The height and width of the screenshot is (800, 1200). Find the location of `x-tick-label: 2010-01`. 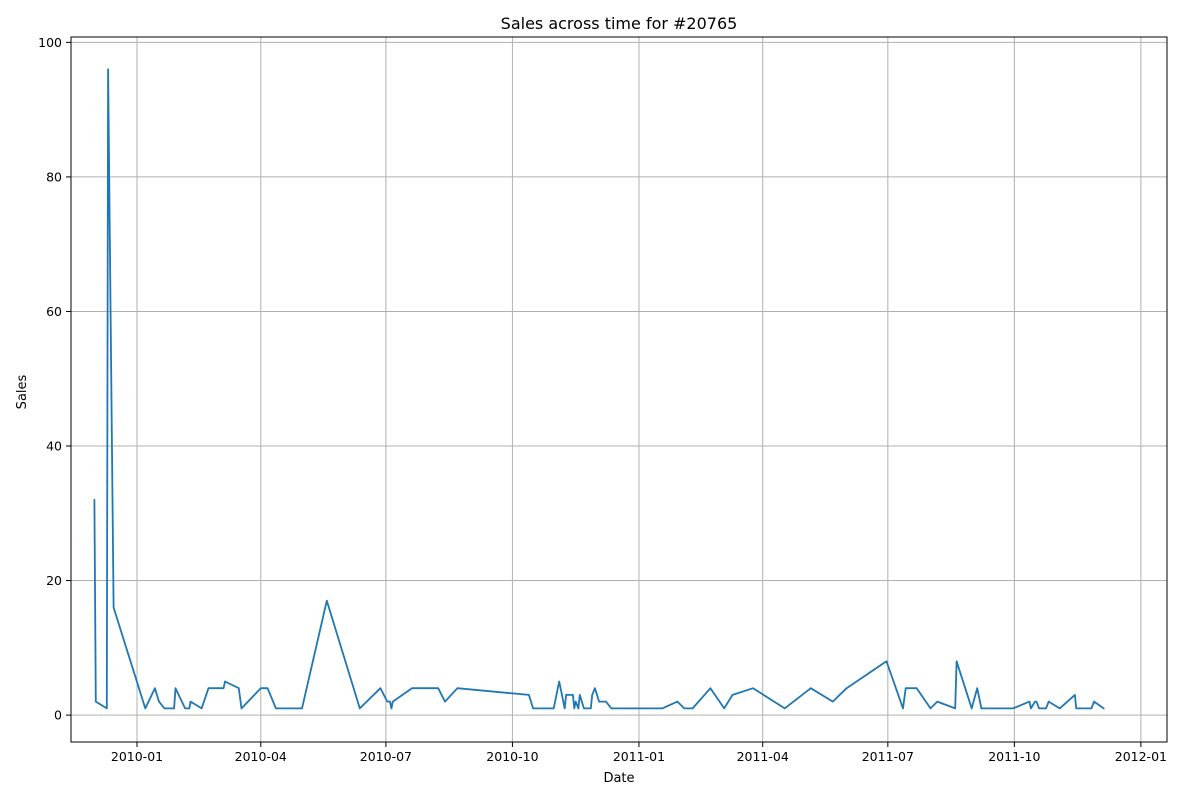

x-tick-label: 2010-01 is located at coordinates (137, 756).